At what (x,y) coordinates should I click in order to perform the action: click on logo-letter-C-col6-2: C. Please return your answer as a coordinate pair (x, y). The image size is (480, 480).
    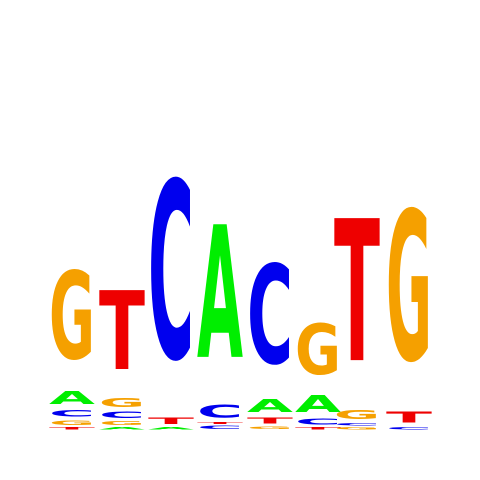
    Looking at the image, I should click on (318, 421).